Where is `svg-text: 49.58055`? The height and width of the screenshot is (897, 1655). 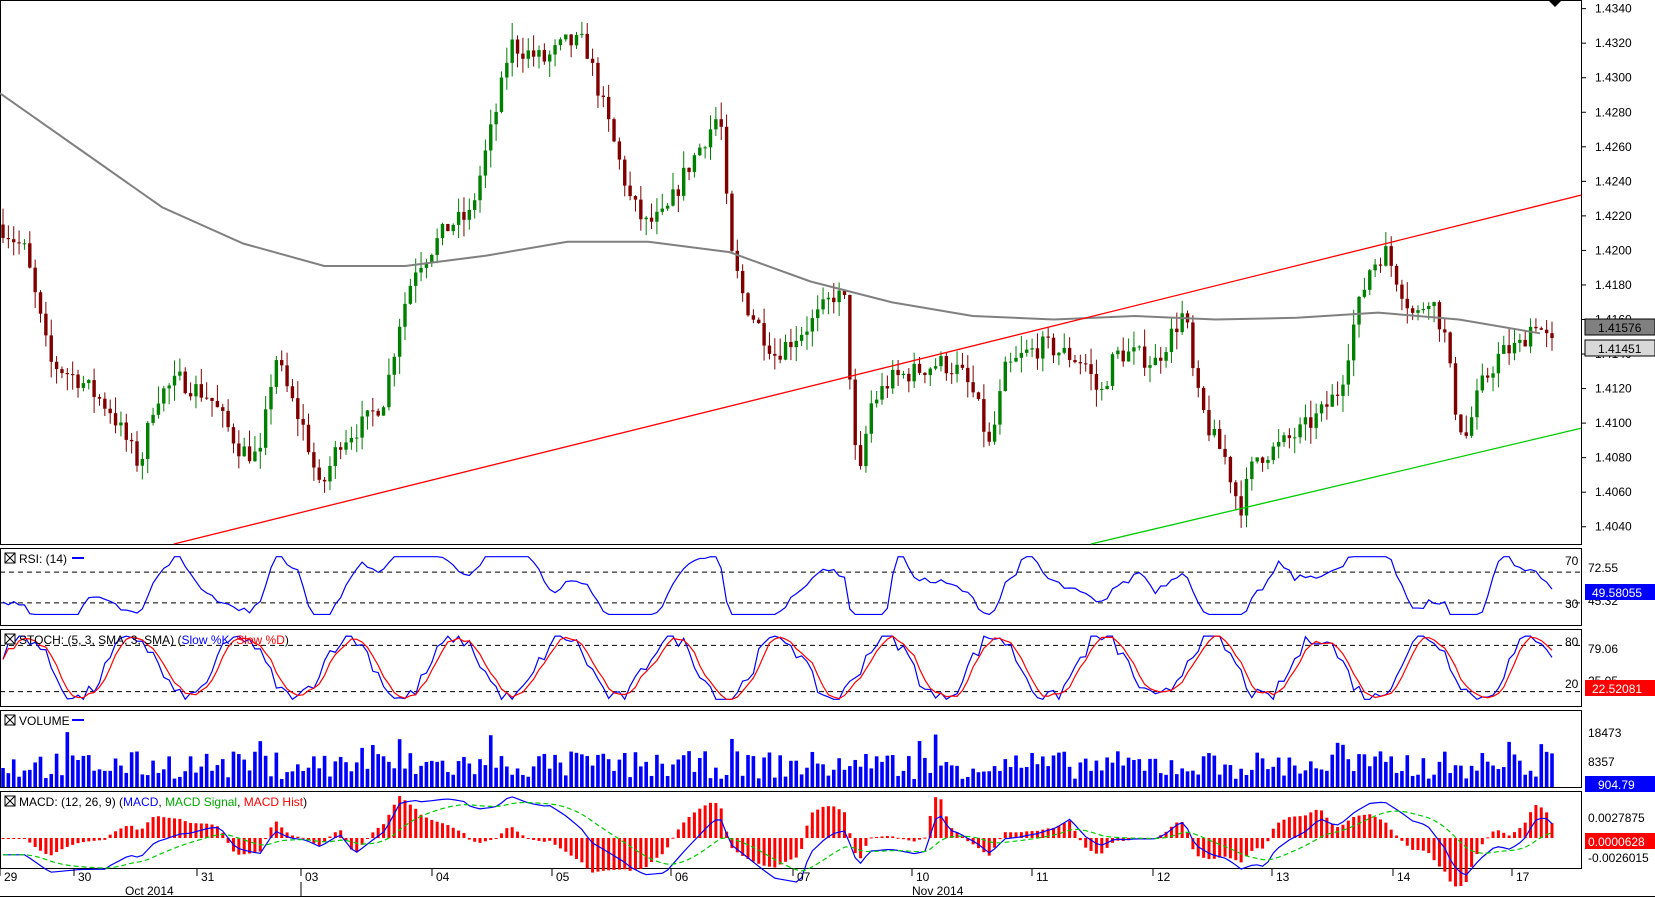
svg-text: 49.58055 is located at coordinates (1617, 593).